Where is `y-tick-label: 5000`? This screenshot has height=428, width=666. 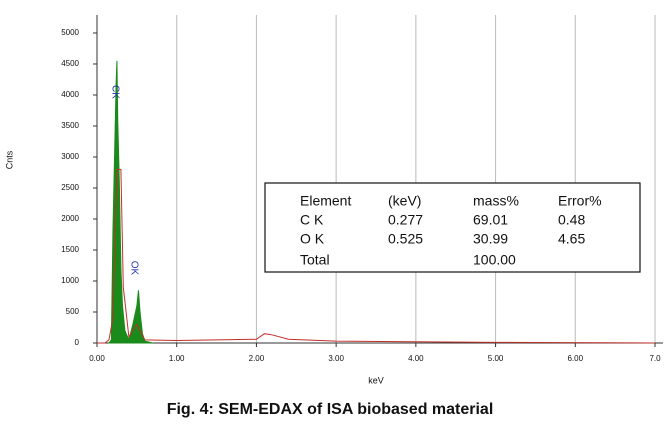 y-tick-label: 5000 is located at coordinates (70, 32).